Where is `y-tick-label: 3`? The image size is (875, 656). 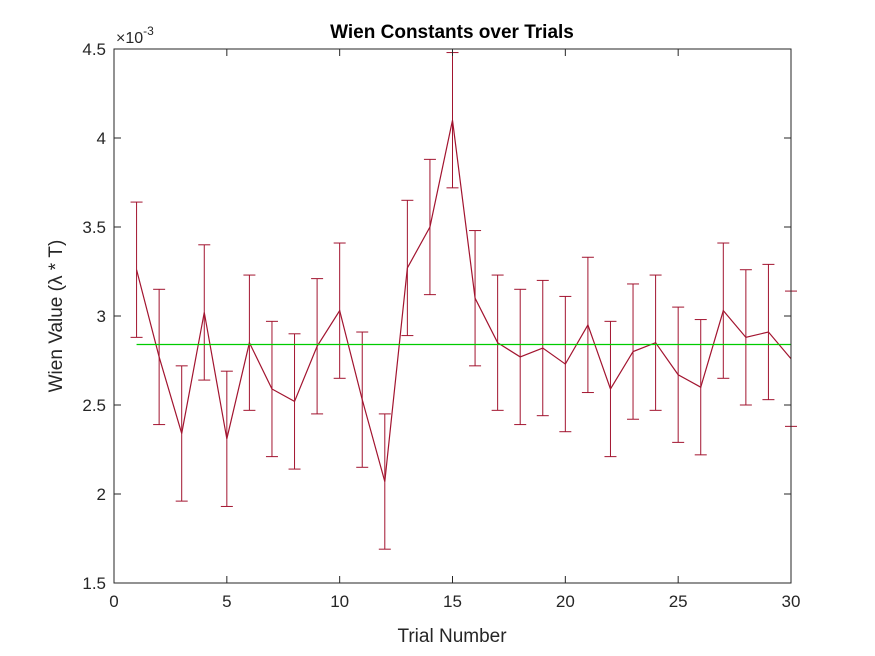 y-tick-label: 3 is located at coordinates (101, 316).